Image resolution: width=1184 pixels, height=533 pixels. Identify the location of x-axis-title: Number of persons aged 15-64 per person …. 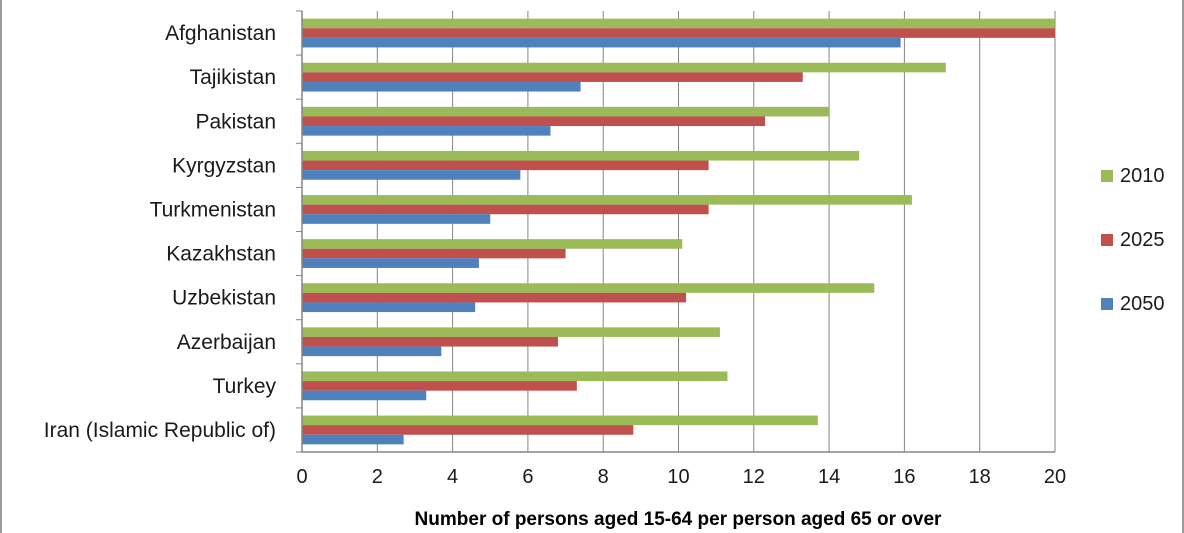
(678, 519).